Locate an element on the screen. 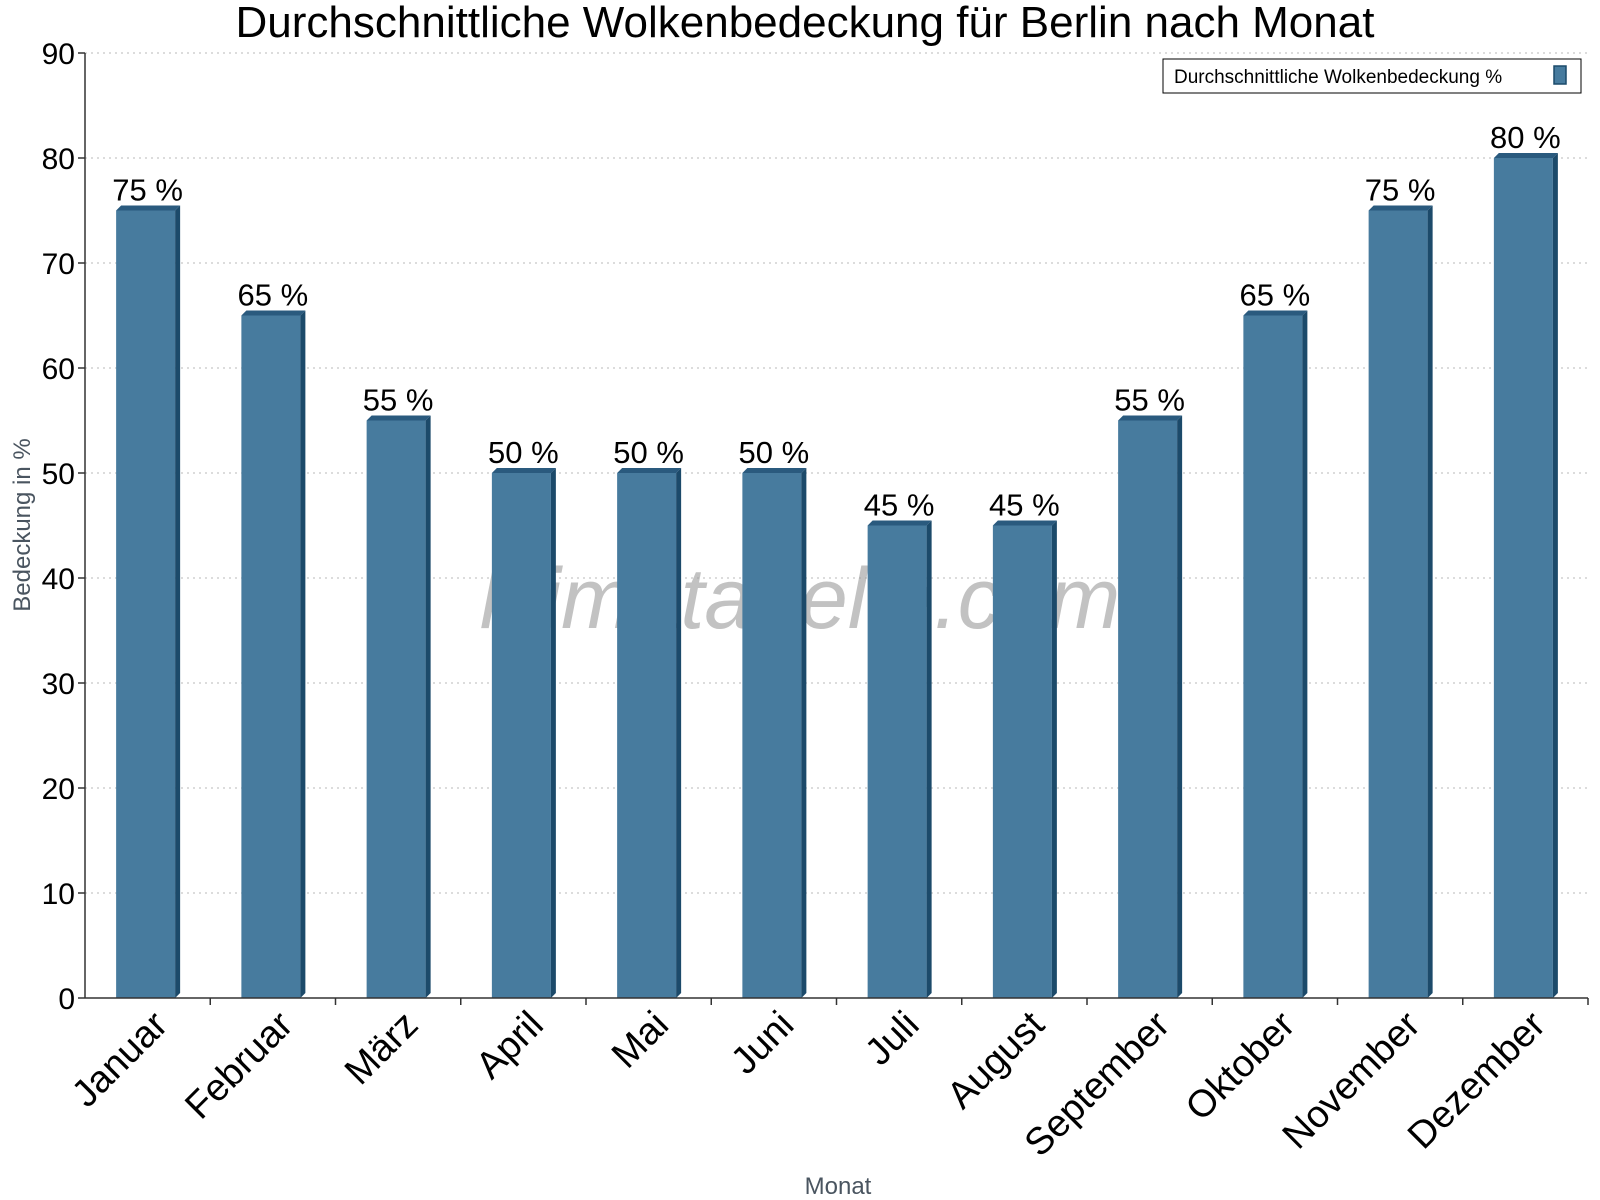  y-tick-label: 80 is located at coordinates (58, 159).